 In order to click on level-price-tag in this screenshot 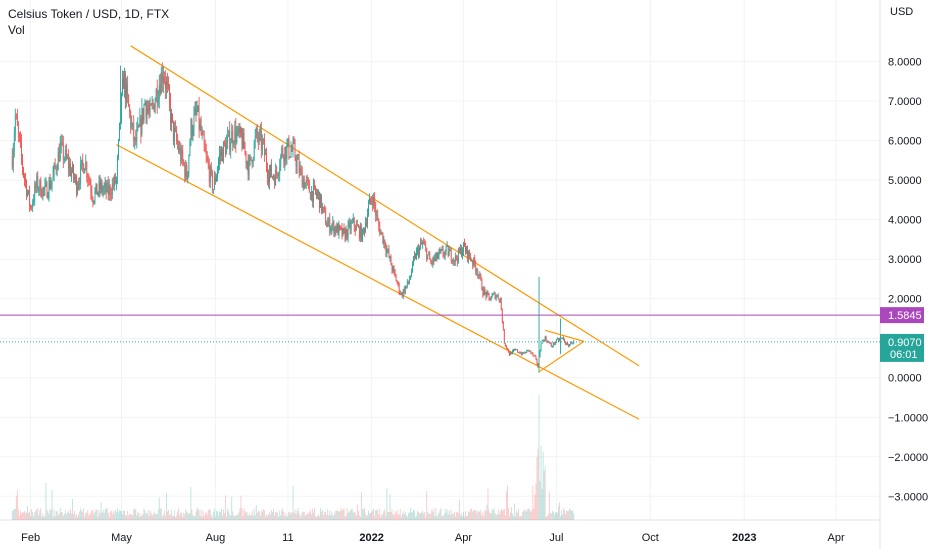, I will do `click(902, 315)`.